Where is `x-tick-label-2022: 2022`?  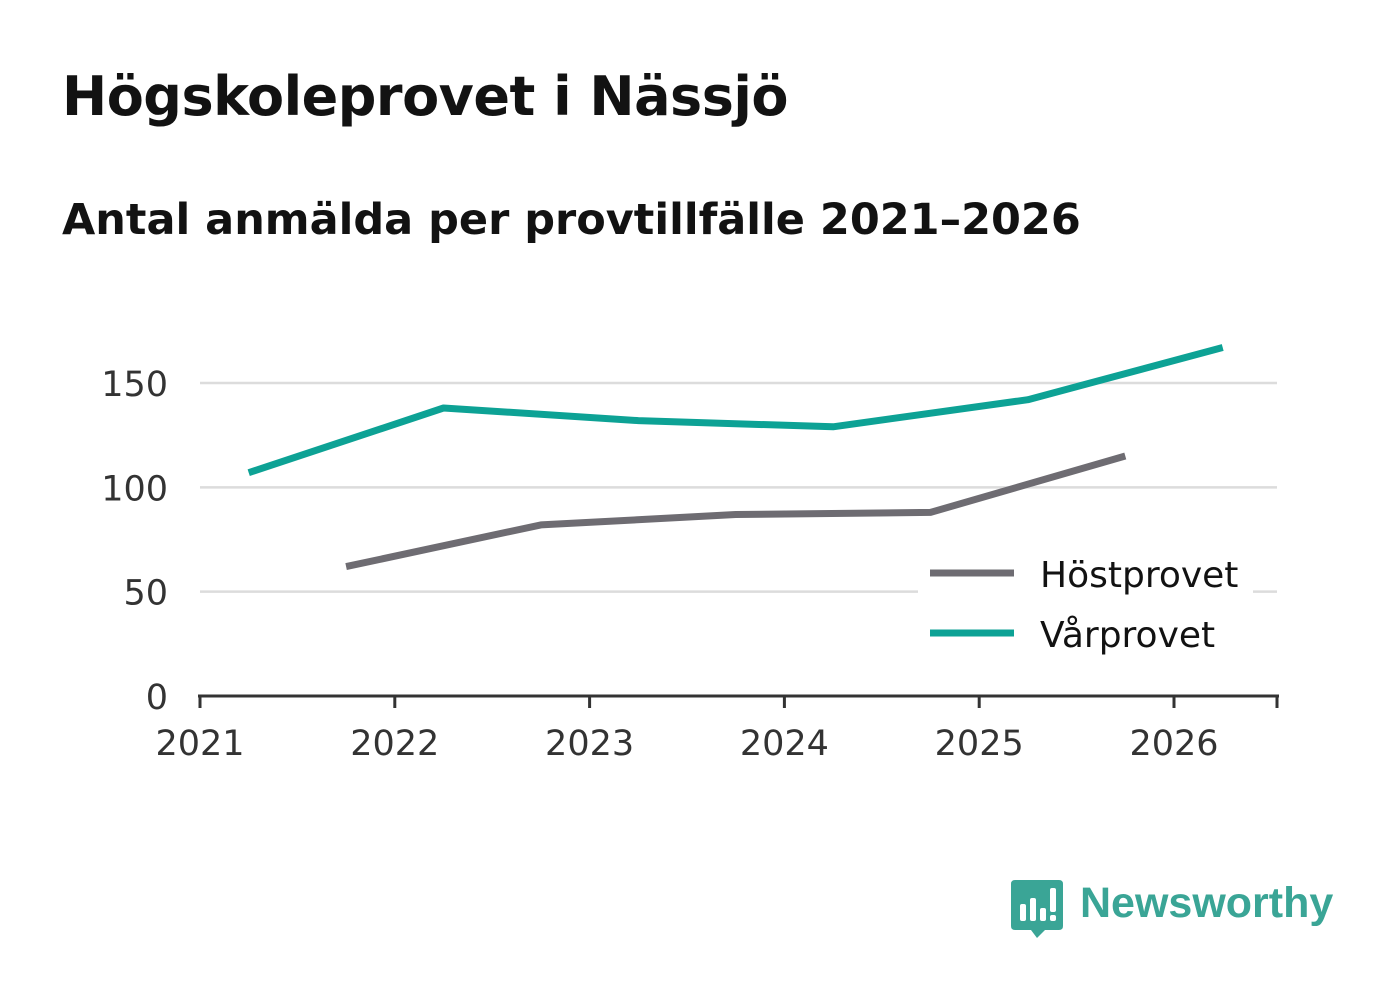
x-tick-label-2022: 2022 is located at coordinates (394, 744).